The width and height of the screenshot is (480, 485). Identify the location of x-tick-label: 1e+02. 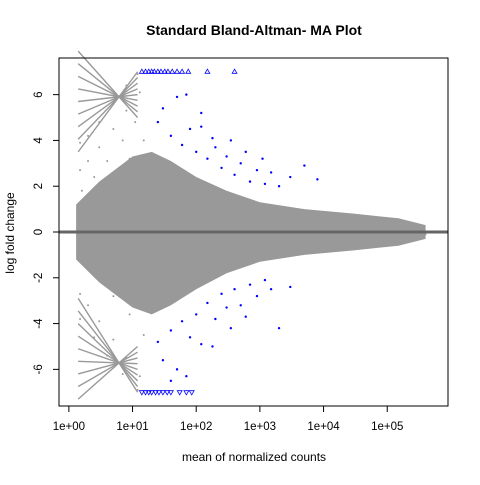
(196, 427).